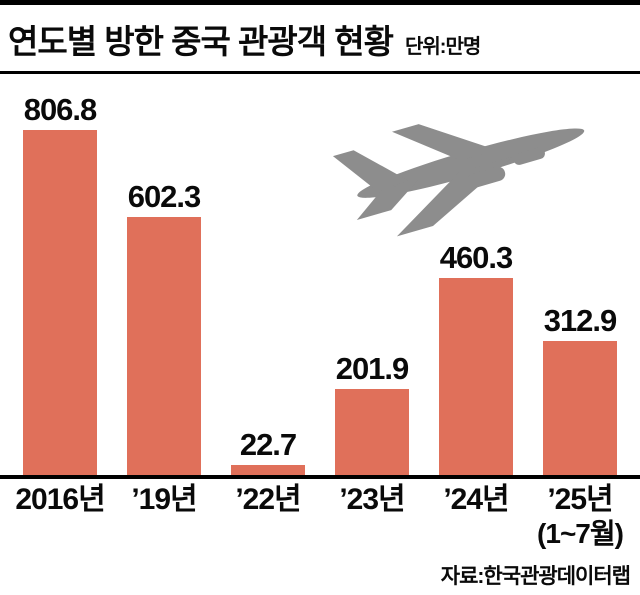 Image resolution: width=640 pixels, height=595 pixels. Describe the element at coordinates (476, 499) in the screenshot. I see `x-axis-label: ’24년` at that location.